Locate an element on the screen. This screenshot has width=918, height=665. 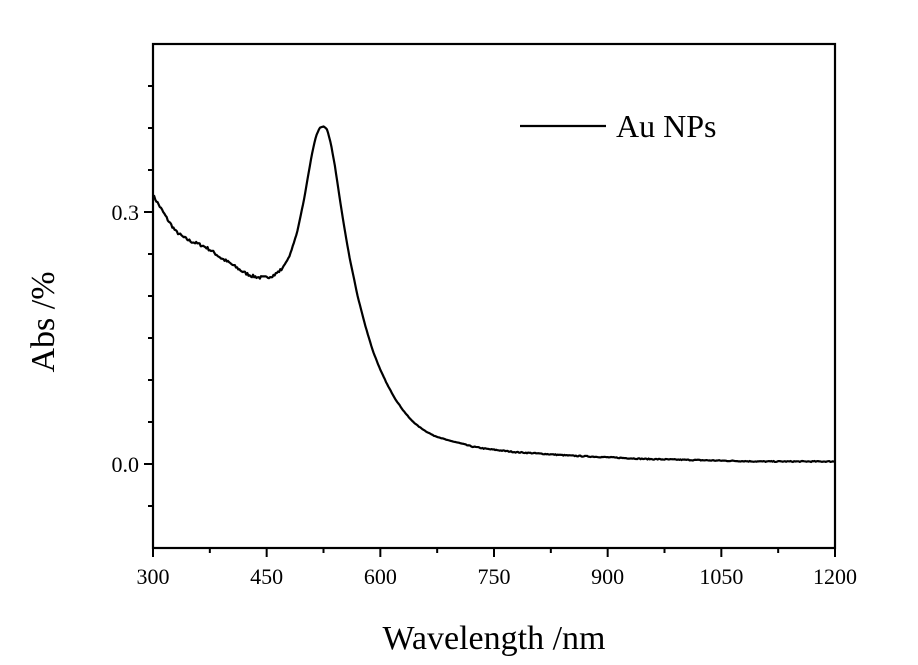
y-tick-label: 0.3 is located at coordinates (126, 212).